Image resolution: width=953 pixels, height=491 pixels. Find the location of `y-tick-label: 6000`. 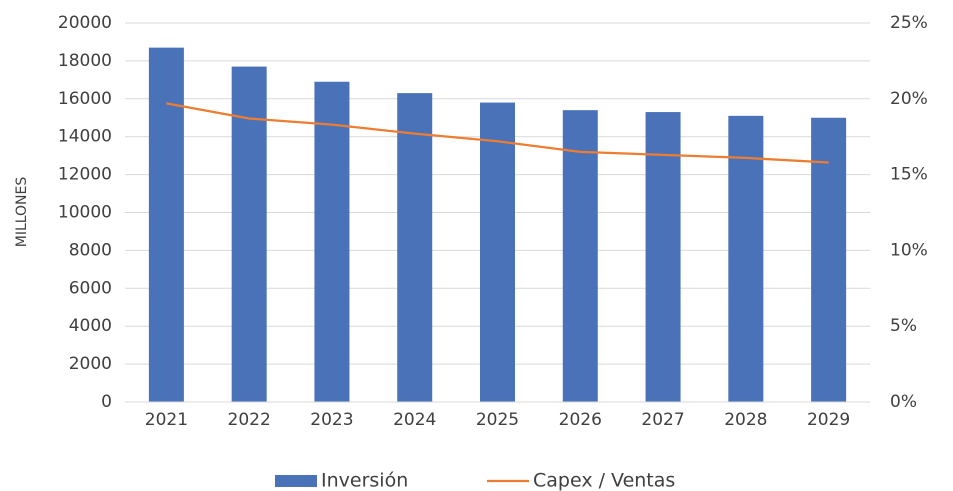

y-tick-label: 6000 is located at coordinates (90, 288).